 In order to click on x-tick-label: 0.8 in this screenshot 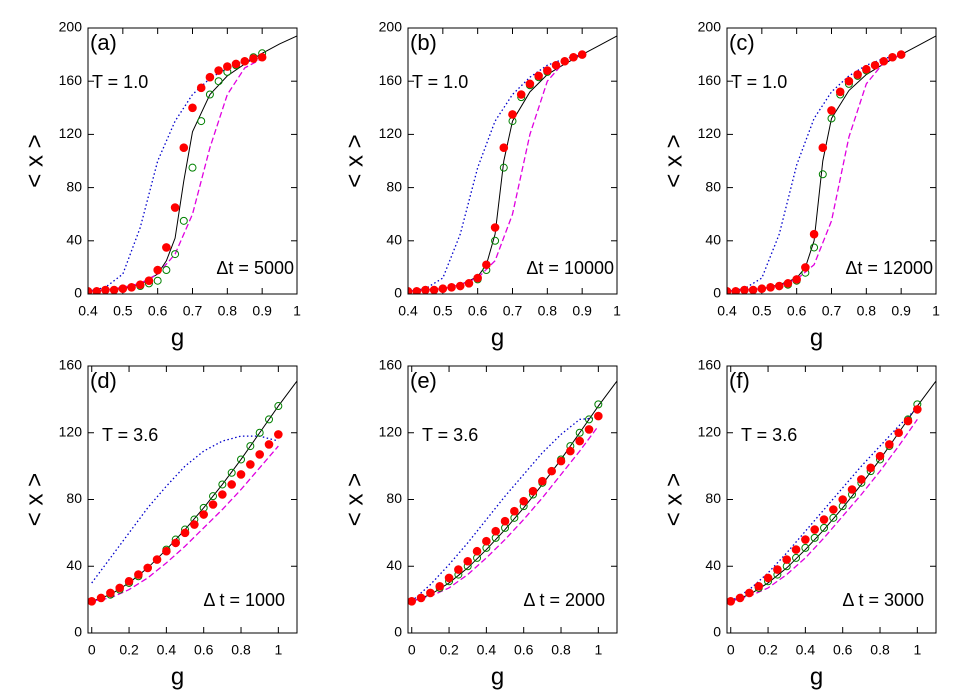, I will do `click(241, 650)`.